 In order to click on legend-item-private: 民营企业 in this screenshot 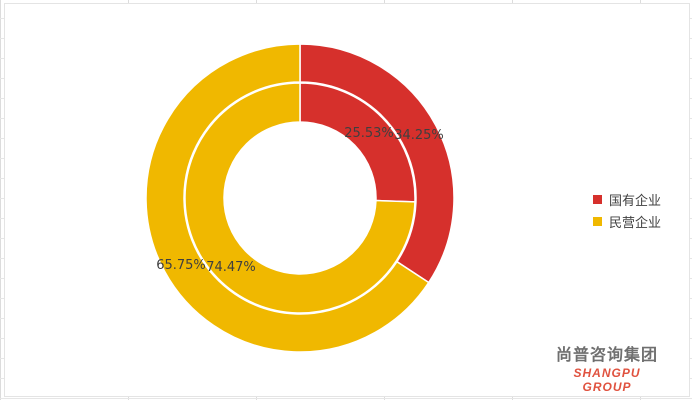, I will do `click(627, 221)`.